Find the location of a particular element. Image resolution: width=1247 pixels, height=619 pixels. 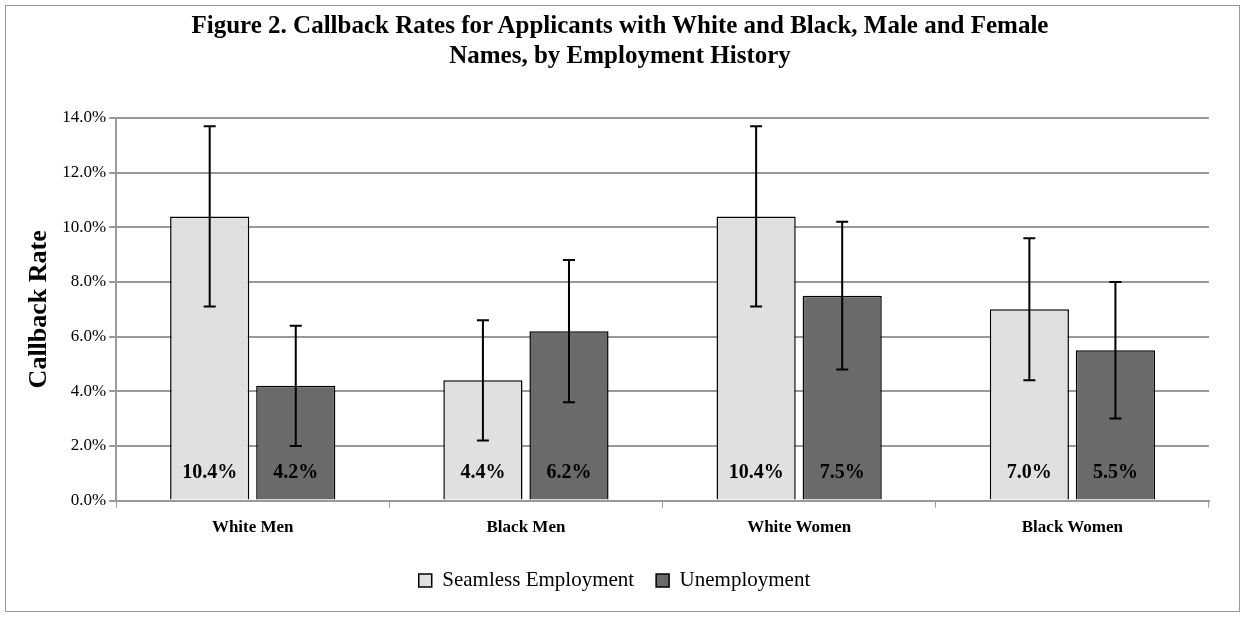

y-tick-label: 10.0% is located at coordinates (84, 226).